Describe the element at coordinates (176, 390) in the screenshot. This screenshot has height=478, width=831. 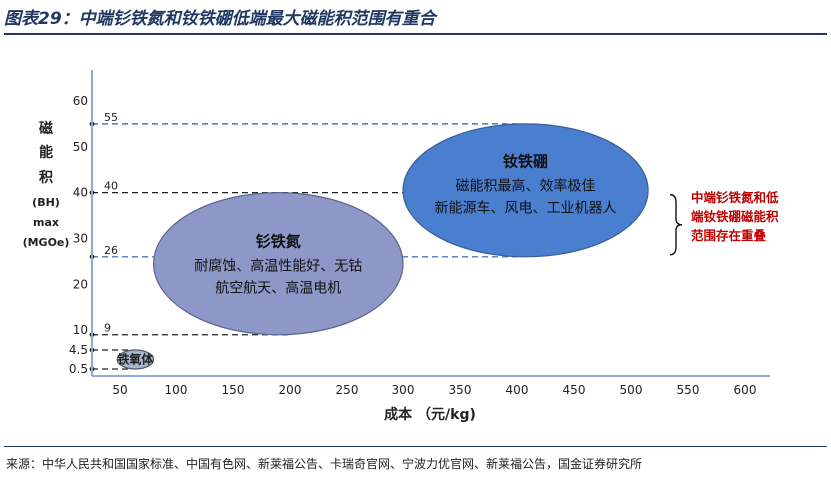
I see `x-tick-label: 100` at that location.